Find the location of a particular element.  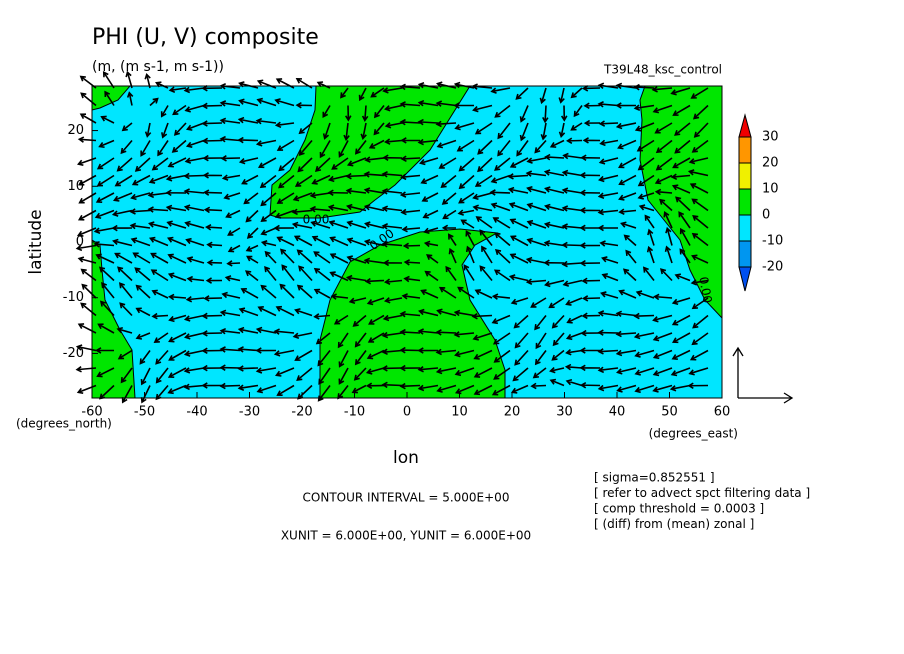

x-tick-label: 50 is located at coordinates (669, 412).